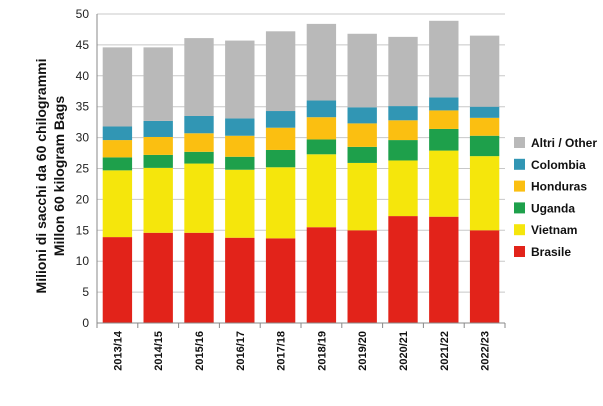  Describe the element at coordinates (83, 138) in the screenshot. I see `y-tick-label: 30` at that location.